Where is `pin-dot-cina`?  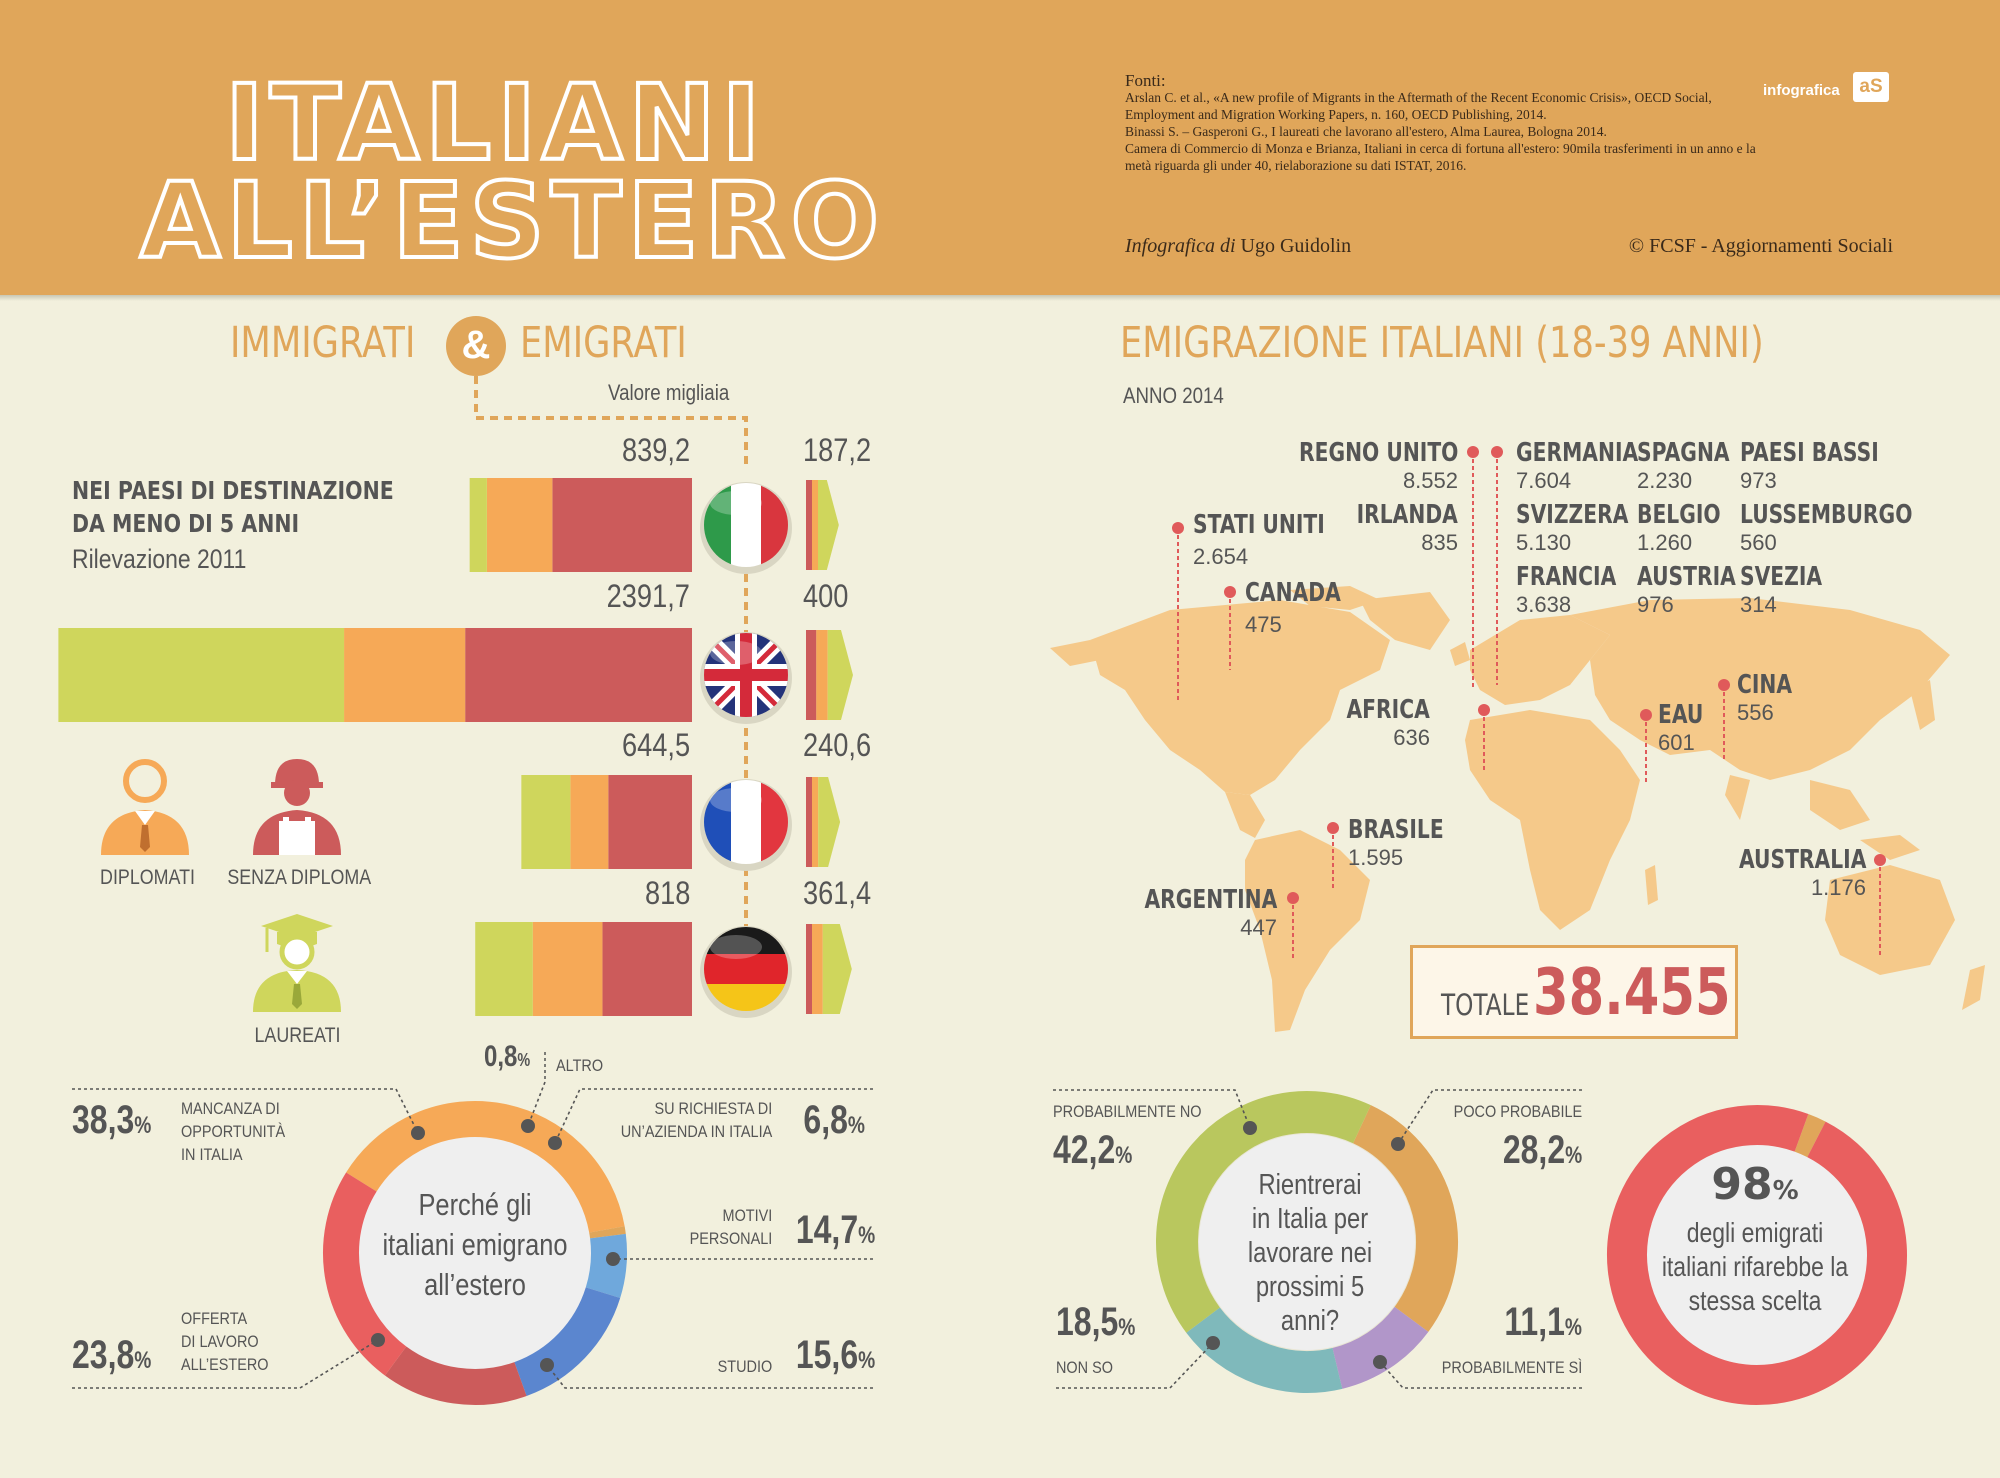
pin-dot-cina is located at coordinates (1724, 685).